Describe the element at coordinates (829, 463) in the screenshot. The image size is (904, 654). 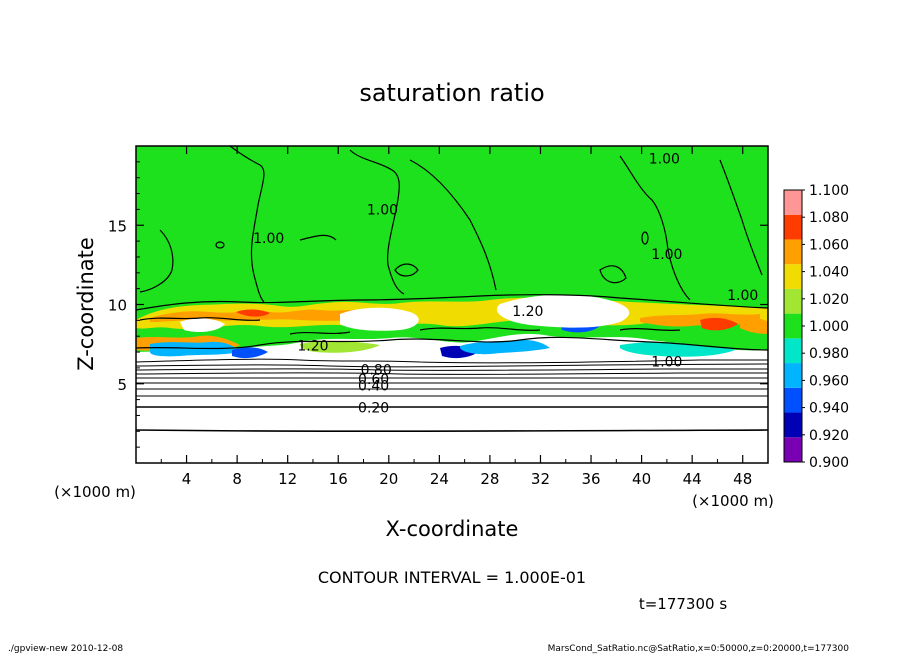
I see `colorbar-label: 0.900` at that location.